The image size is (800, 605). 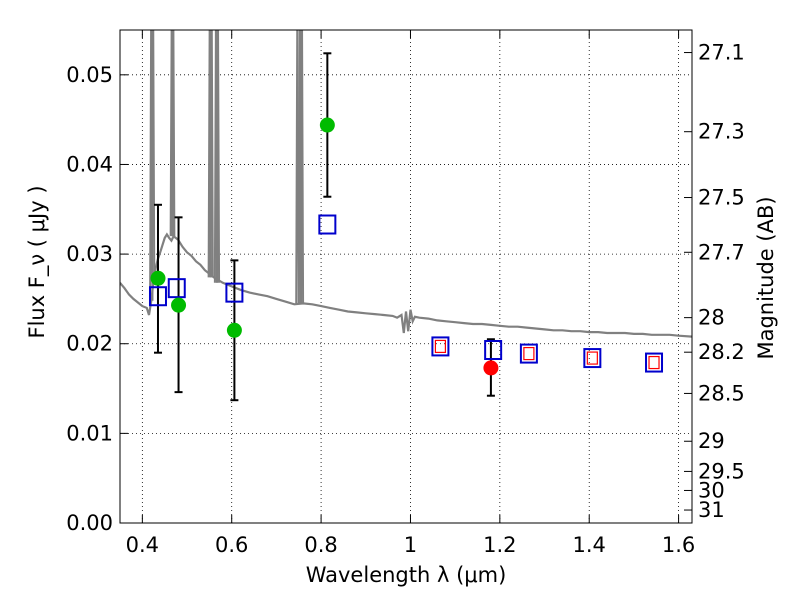 What do you see at coordinates (499, 545) in the screenshot?
I see `x-tick-label: 1.2` at bounding box center [499, 545].